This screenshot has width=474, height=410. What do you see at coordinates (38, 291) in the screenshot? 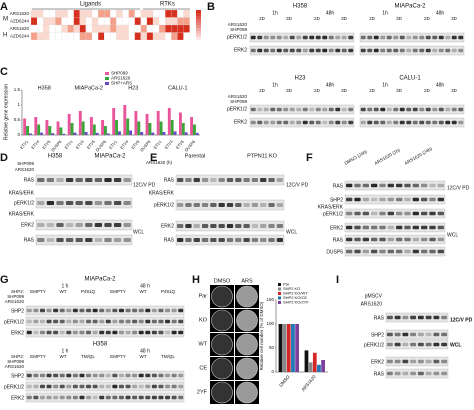
I see `construct: EMPTY` at bounding box center [38, 291].